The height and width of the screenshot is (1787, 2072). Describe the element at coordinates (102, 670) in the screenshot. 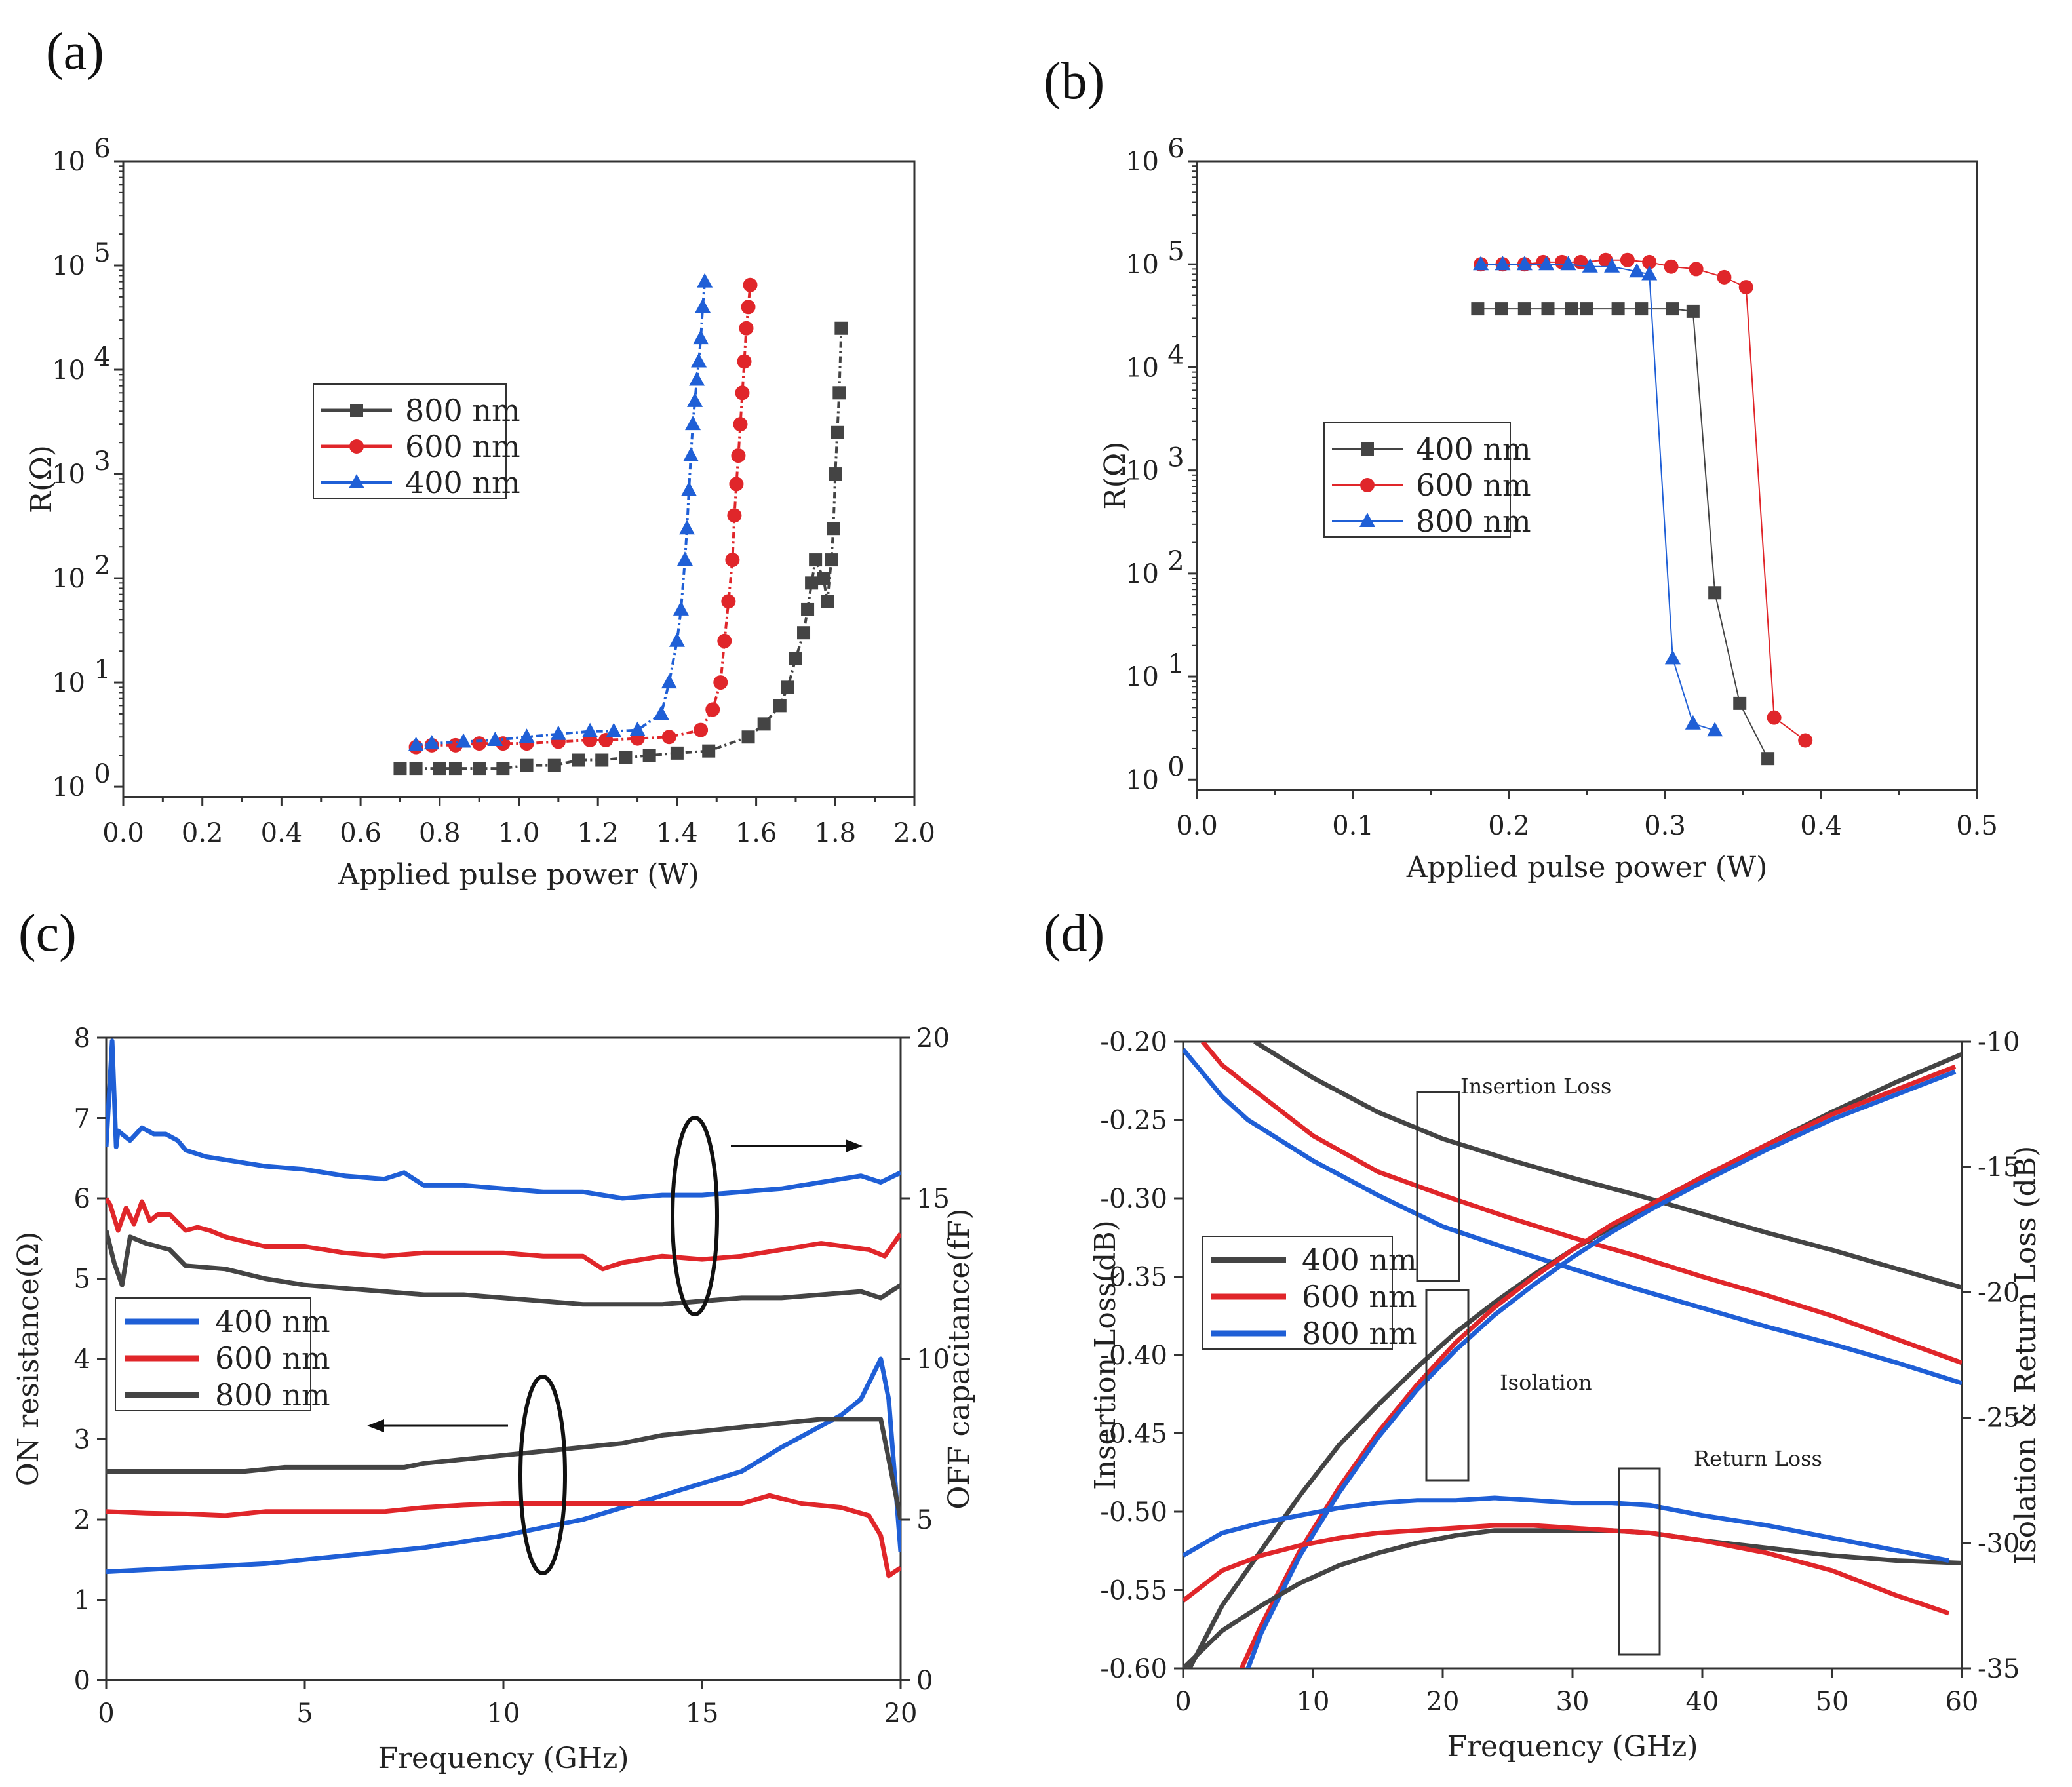

I see `y-tick-exponent: 1` at that location.